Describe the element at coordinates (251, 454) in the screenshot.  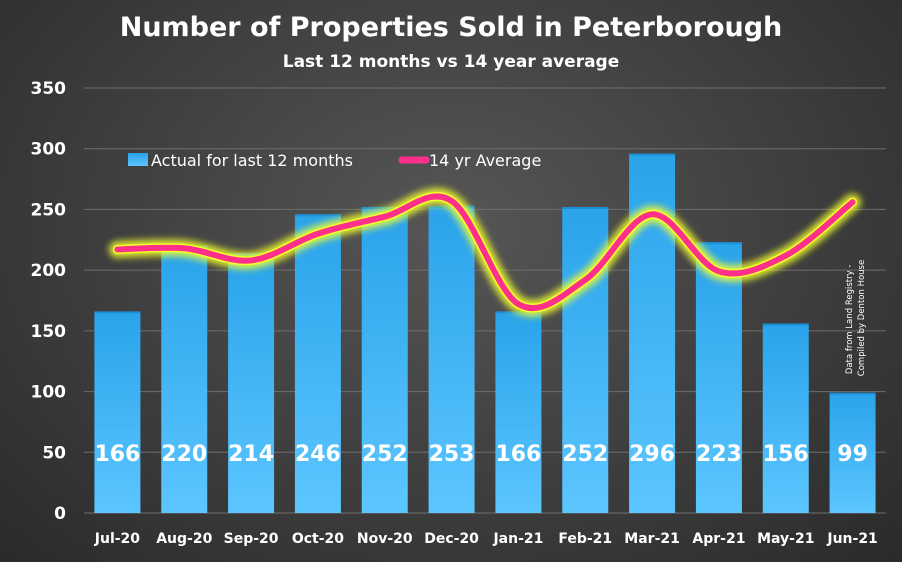
I see `bar-value-label: 214` at that location.